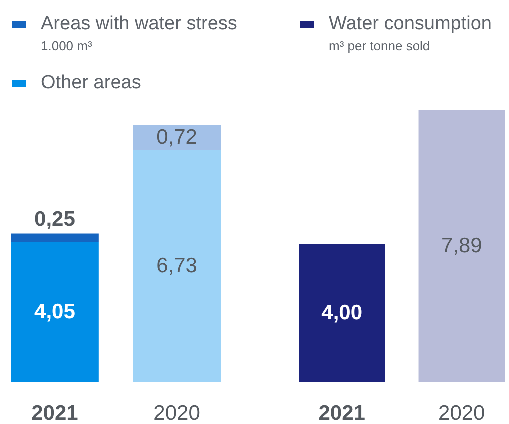  Describe the element at coordinates (410, 24) in the screenshot. I see `legend-label: Water consumption` at that location.